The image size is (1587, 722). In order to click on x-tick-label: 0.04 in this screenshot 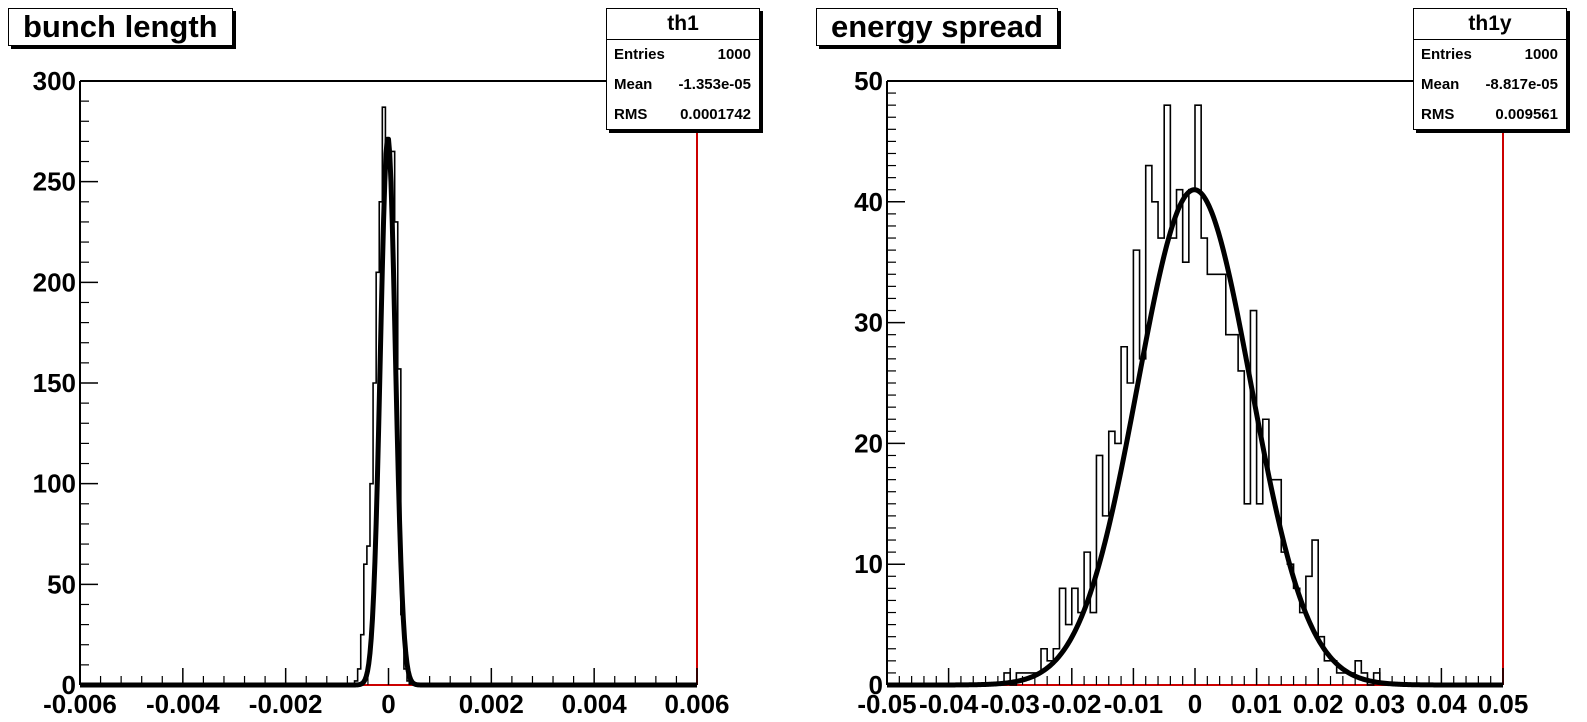, I will do `click(1441, 704)`.